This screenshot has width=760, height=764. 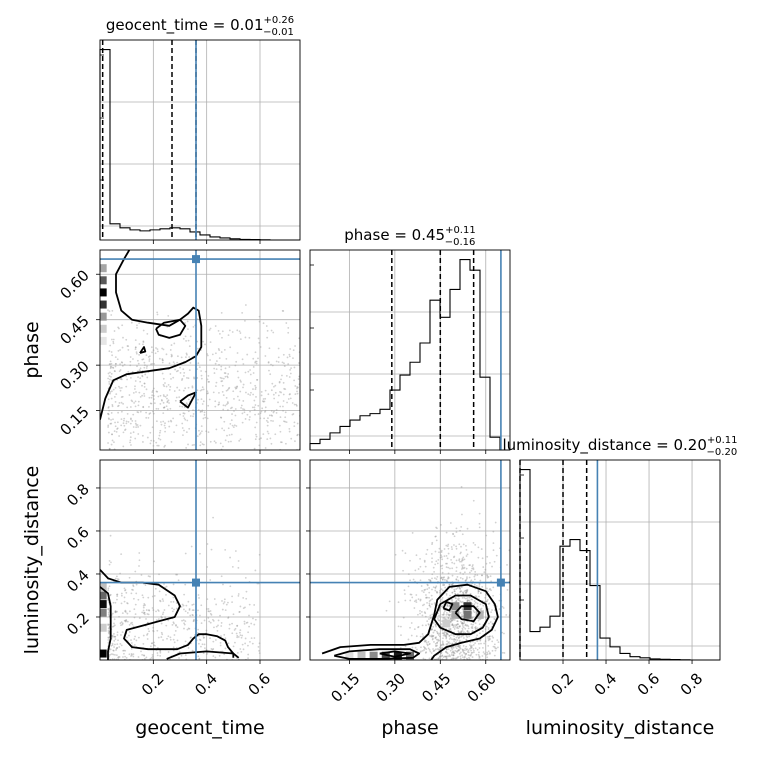 I want to click on panel-geocent-time-vs-phase-contour, so click(x=151, y=335).